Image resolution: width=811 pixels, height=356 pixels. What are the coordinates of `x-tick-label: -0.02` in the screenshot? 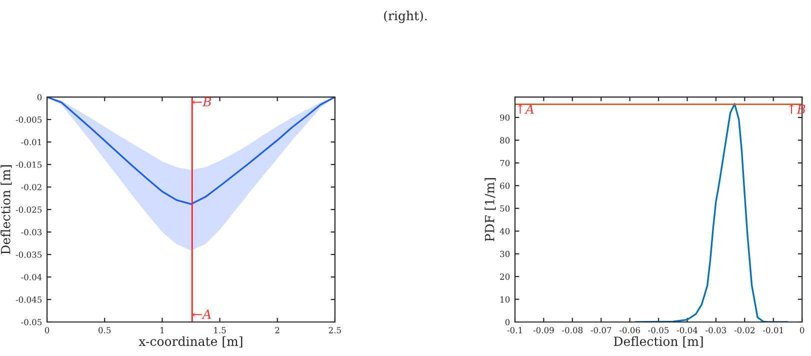 It's located at (744, 330).